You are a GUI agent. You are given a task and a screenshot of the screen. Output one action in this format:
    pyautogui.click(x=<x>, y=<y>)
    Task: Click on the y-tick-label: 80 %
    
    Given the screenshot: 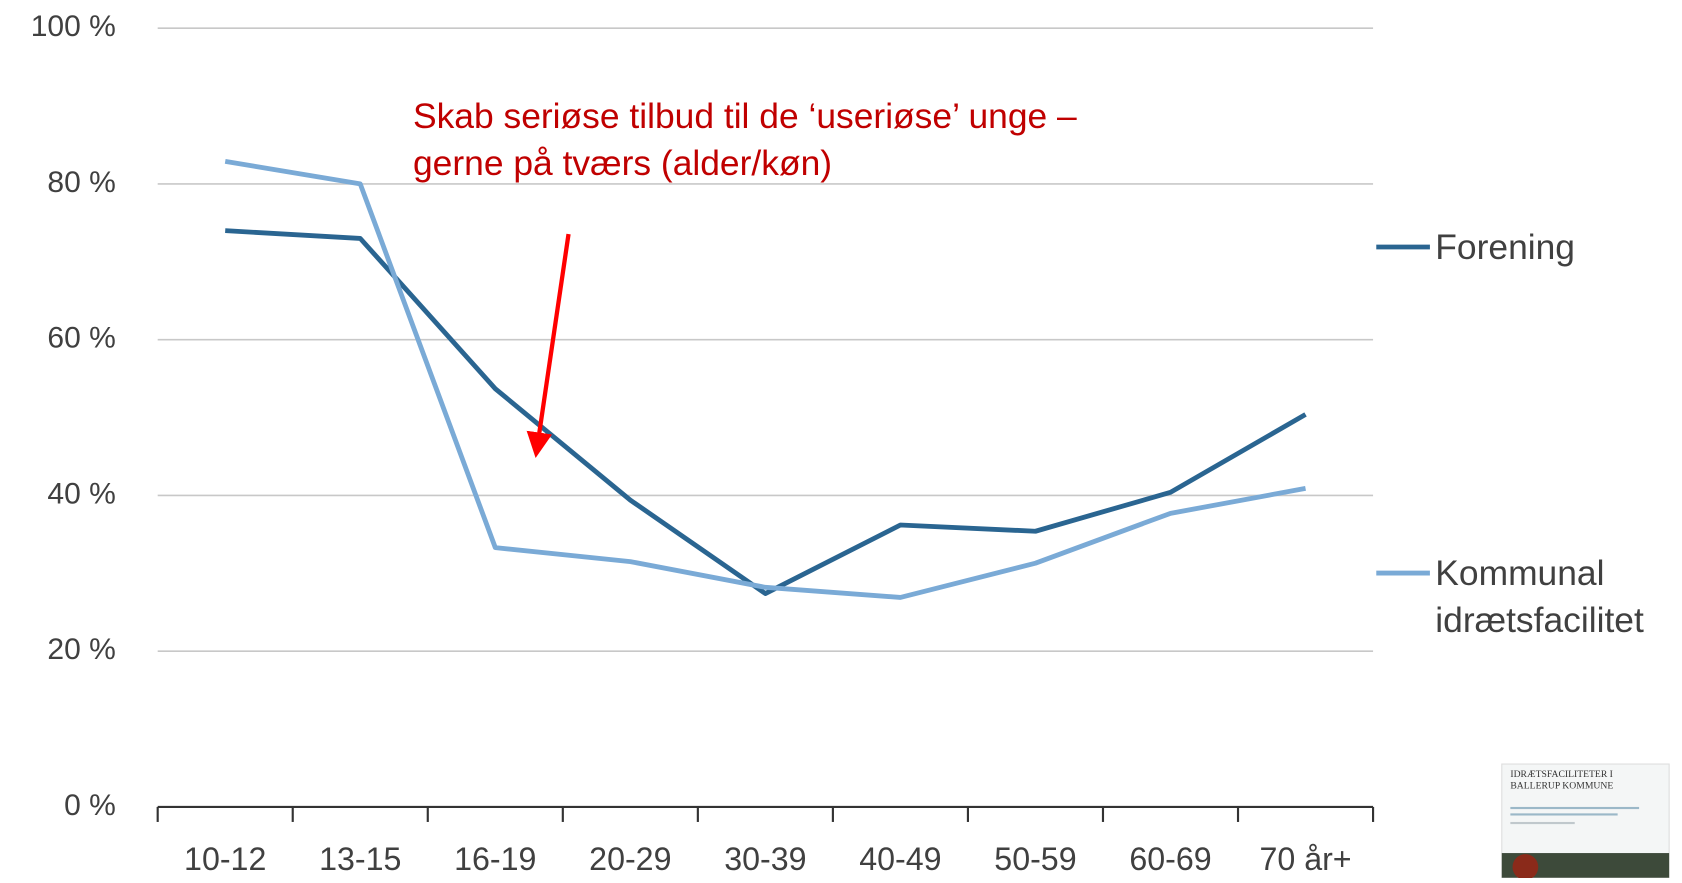 What is the action you would take?
    pyautogui.click(x=81, y=182)
    